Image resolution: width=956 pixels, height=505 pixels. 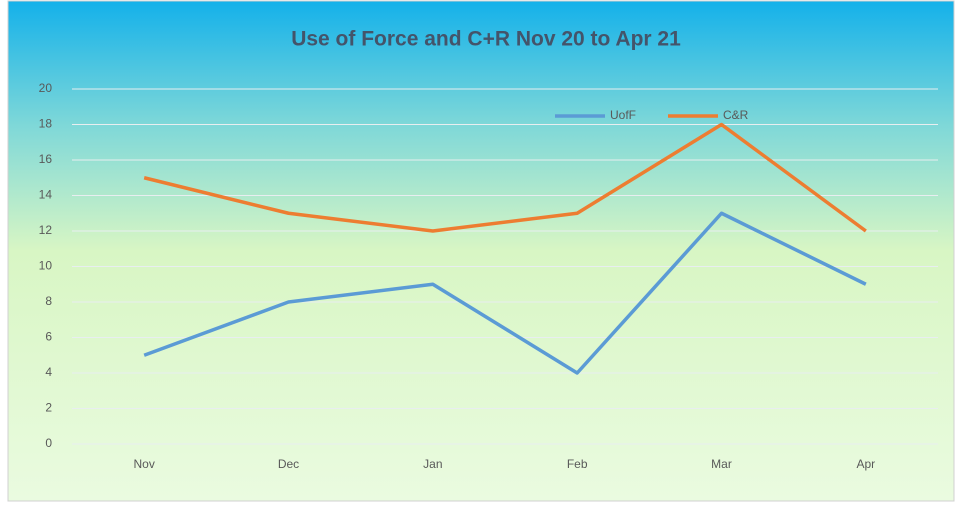 What do you see at coordinates (736, 115) in the screenshot?
I see `legend-label: C&R` at bounding box center [736, 115].